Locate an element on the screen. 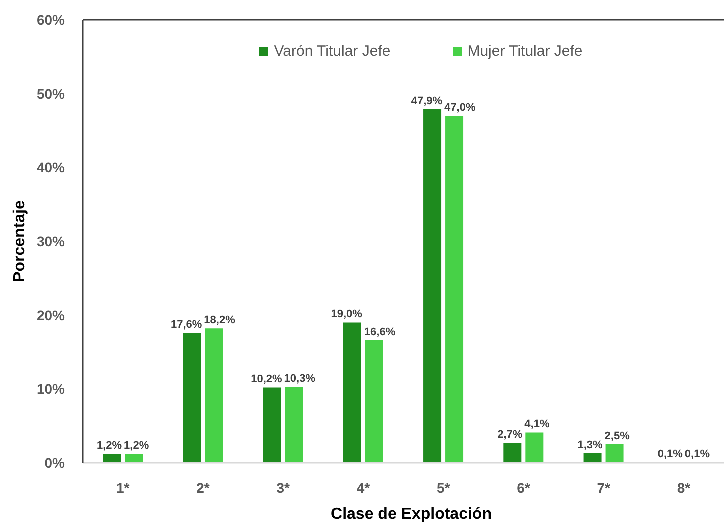 The image size is (724, 524). y-axis-title: Porcentaje is located at coordinates (20, 241).